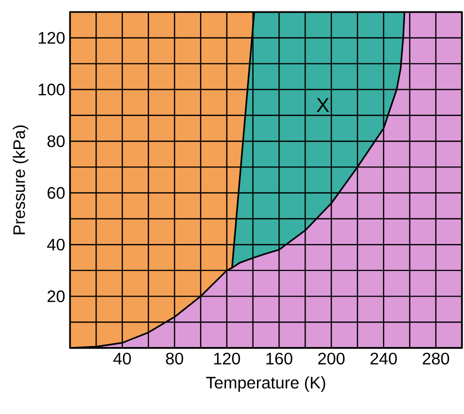 The height and width of the screenshot is (414, 464). Describe the element at coordinates (383, 358) in the screenshot. I see `x-tick-label: 240` at that location.